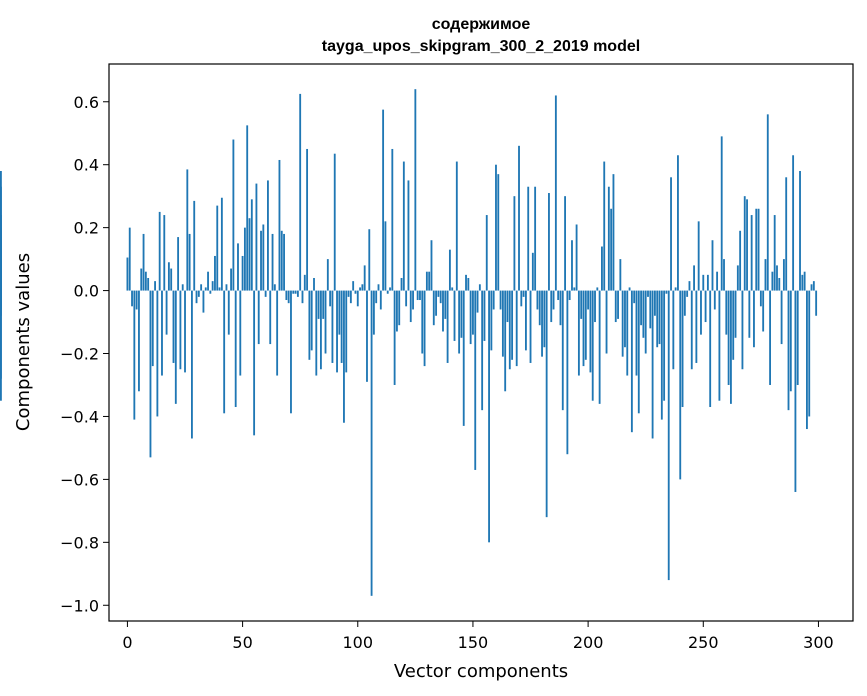 This screenshot has height=696, width=867. What do you see at coordinates (79, 416) in the screenshot?
I see `y-tick-label: −0.4` at bounding box center [79, 416].